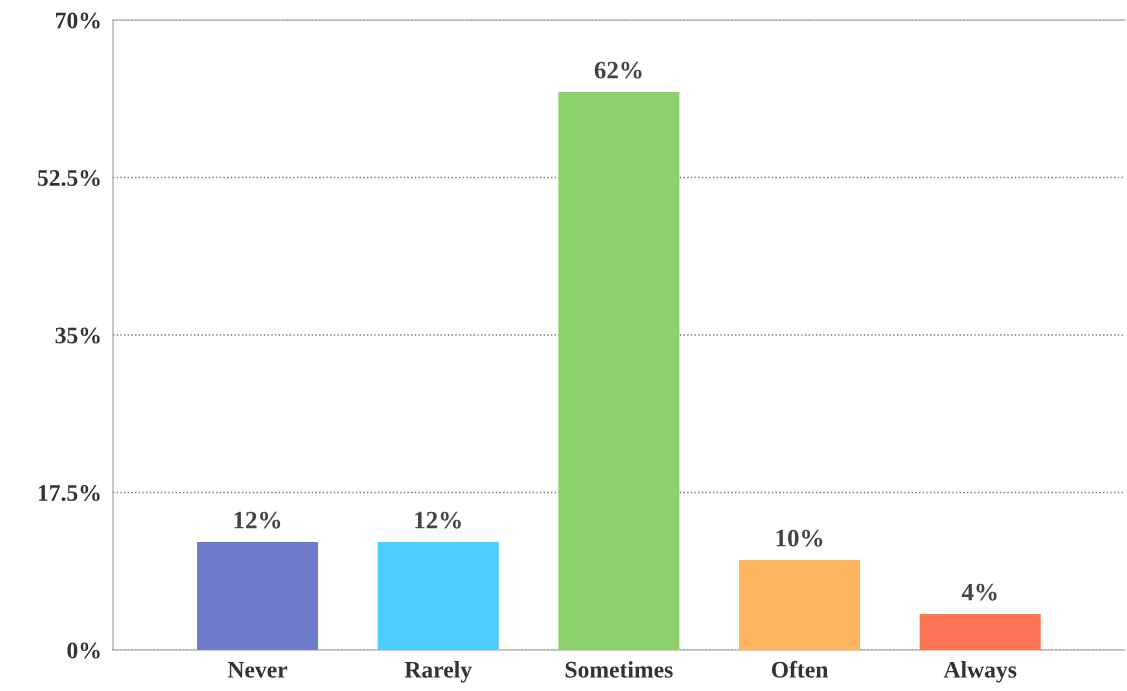 This screenshot has height=691, width=1127. Describe the element at coordinates (83, 650) in the screenshot. I see `y-tick-label: 0%` at that location.